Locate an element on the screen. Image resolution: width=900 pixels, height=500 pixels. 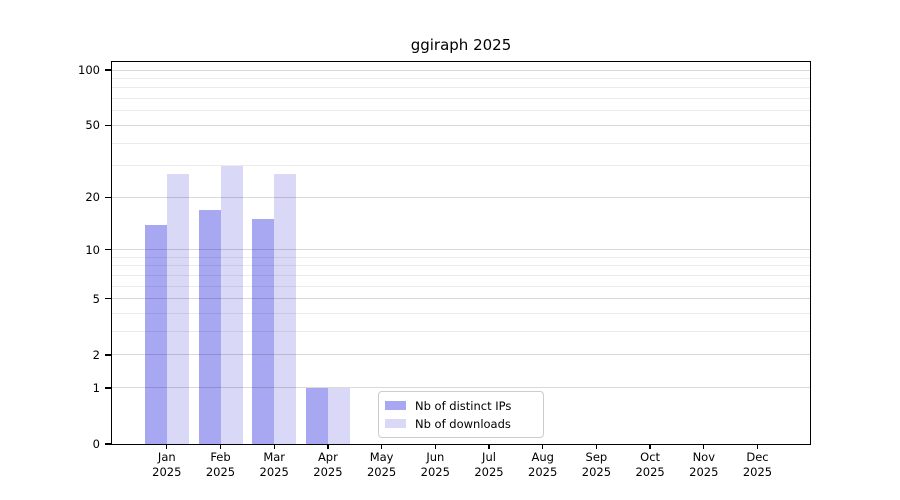
month-label: May is located at coordinates (381, 457).